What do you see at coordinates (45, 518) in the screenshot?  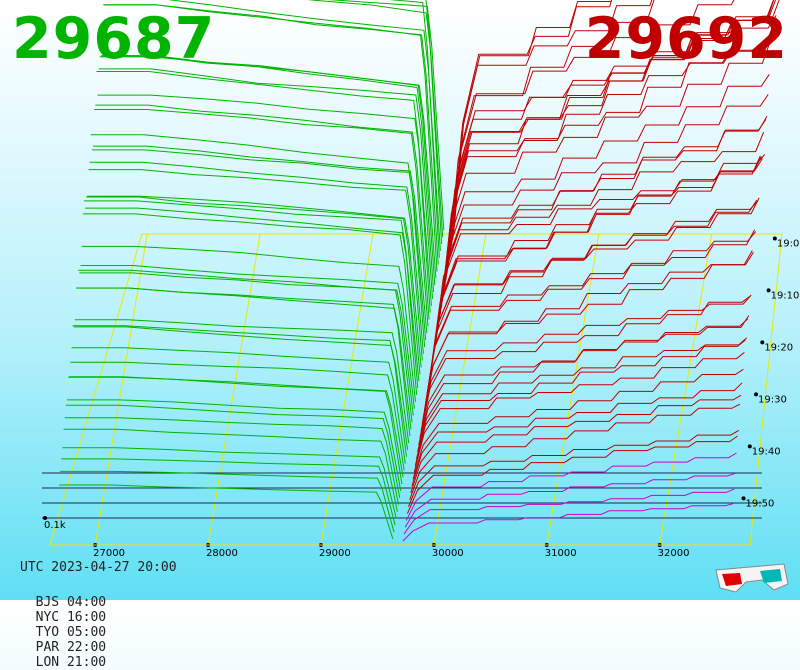 I see `depth-tick-marker` at bounding box center [45, 518].